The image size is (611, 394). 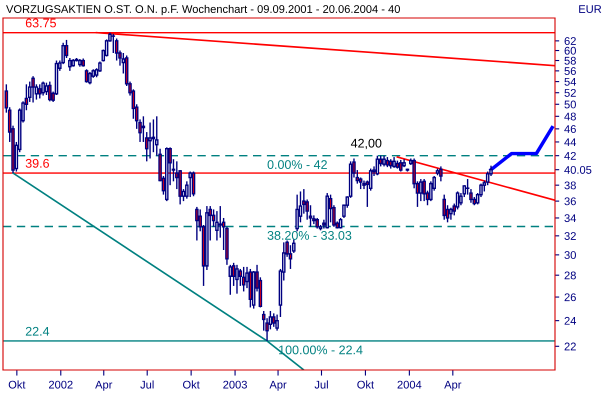 What do you see at coordinates (590, 9) in the screenshot?
I see `y-axis-title: EUR` at bounding box center [590, 9].